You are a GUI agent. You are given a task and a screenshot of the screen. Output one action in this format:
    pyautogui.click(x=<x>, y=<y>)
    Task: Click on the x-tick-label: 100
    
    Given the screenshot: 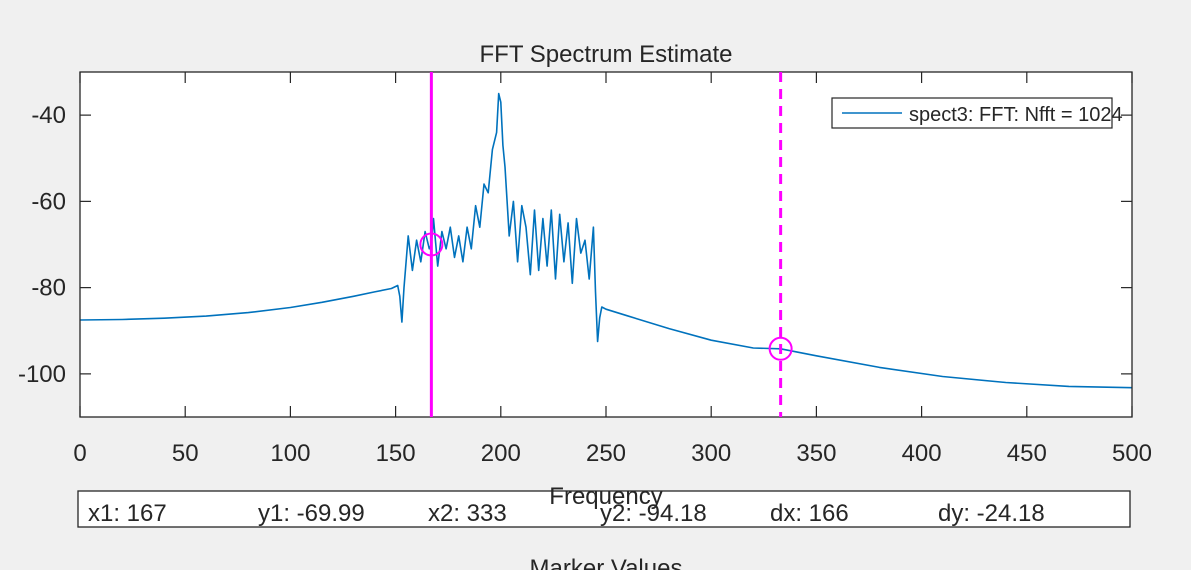 What is the action you would take?
    pyautogui.click(x=290, y=453)
    